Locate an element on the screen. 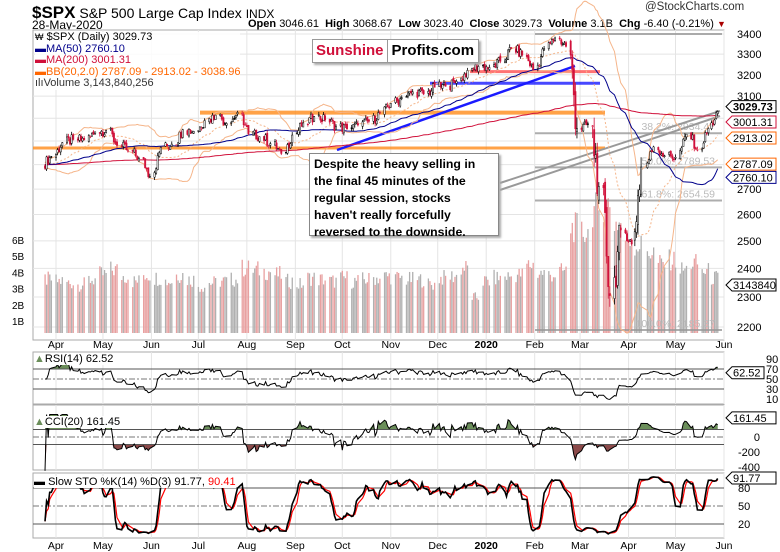  rsi-tick: 10 is located at coordinates (772, 400).